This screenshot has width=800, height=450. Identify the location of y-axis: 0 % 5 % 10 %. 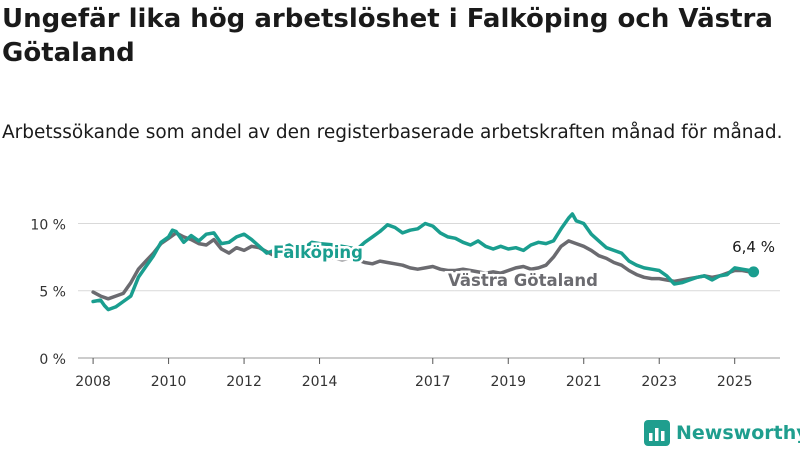
(48, 292).